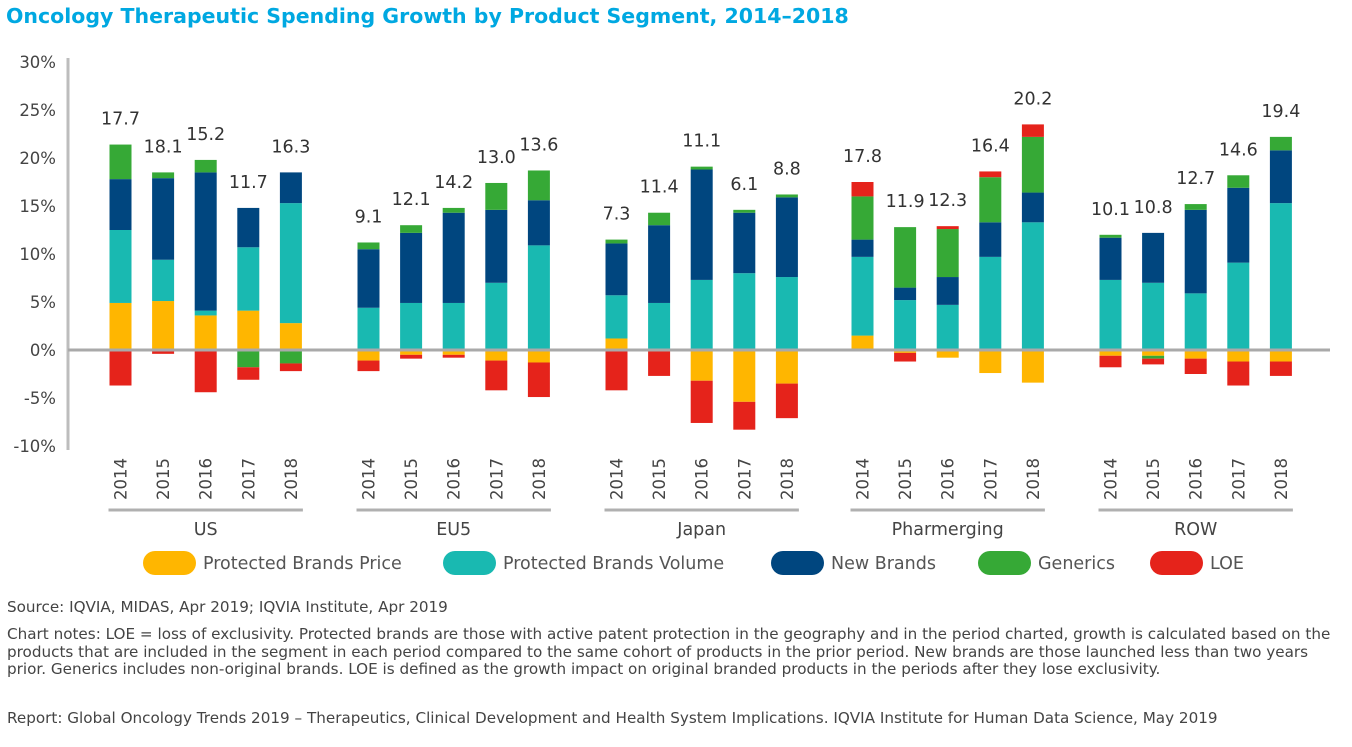 The width and height of the screenshot is (1352, 747). What do you see at coordinates (302, 564) in the screenshot?
I see `legend-label: Protected Brands Price` at bounding box center [302, 564].